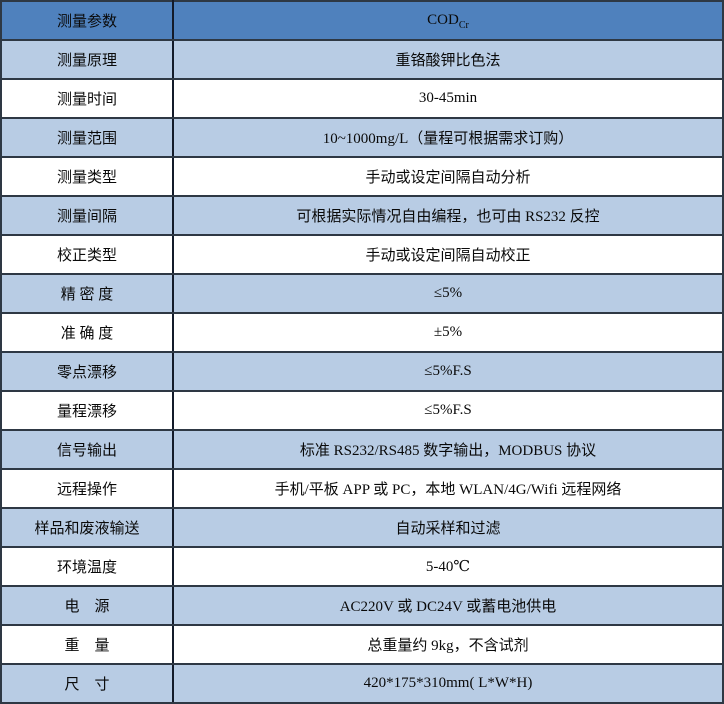 This screenshot has height=704, width=724. I want to click on param-cell: 精 密 度, so click(87, 293).